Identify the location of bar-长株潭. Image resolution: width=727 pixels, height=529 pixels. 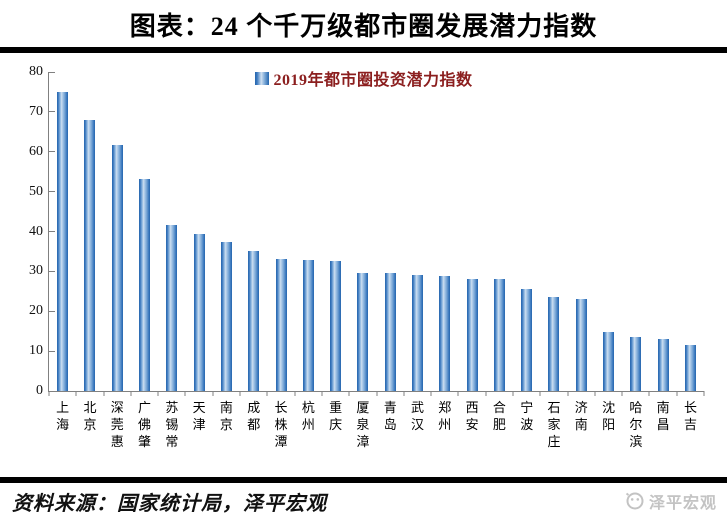
(281, 325).